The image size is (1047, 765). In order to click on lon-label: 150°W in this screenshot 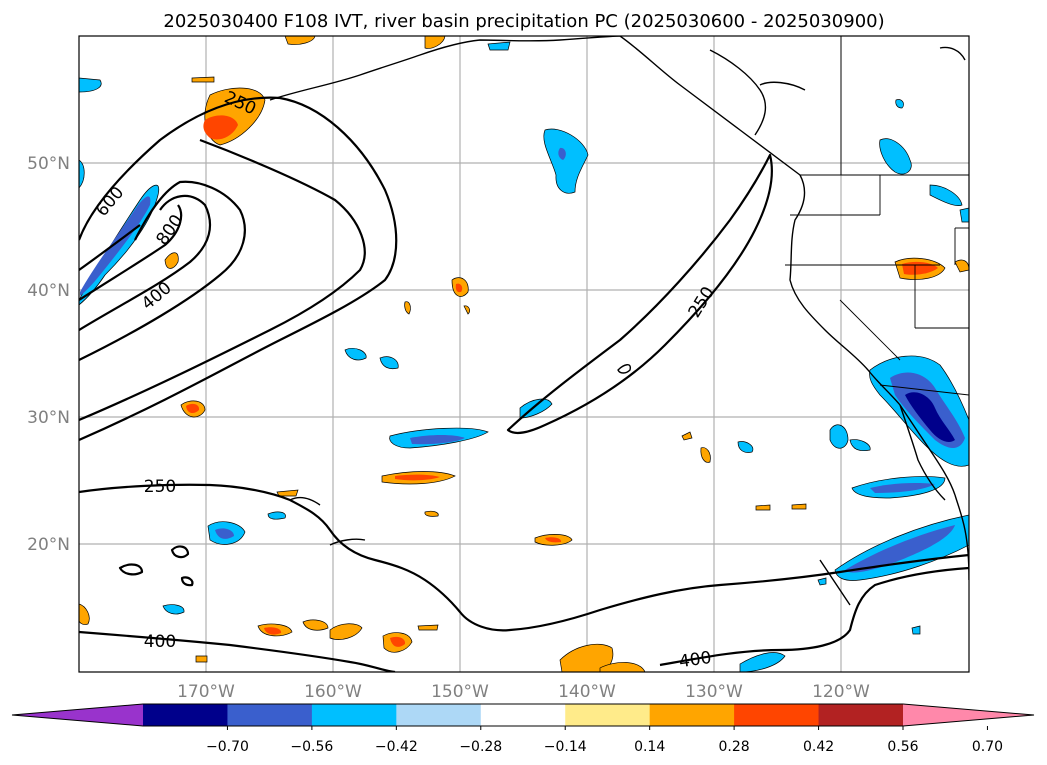, I will do `click(460, 692)`.